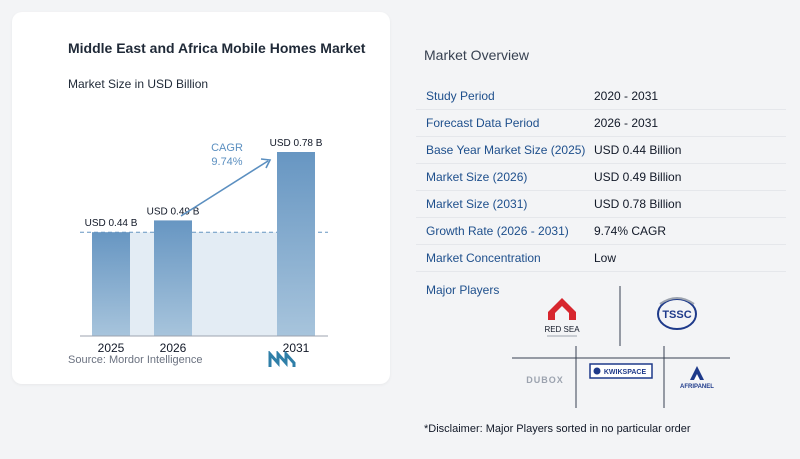  I want to click on kwikspace-logo-text: KWIKSPACE, so click(625, 372).